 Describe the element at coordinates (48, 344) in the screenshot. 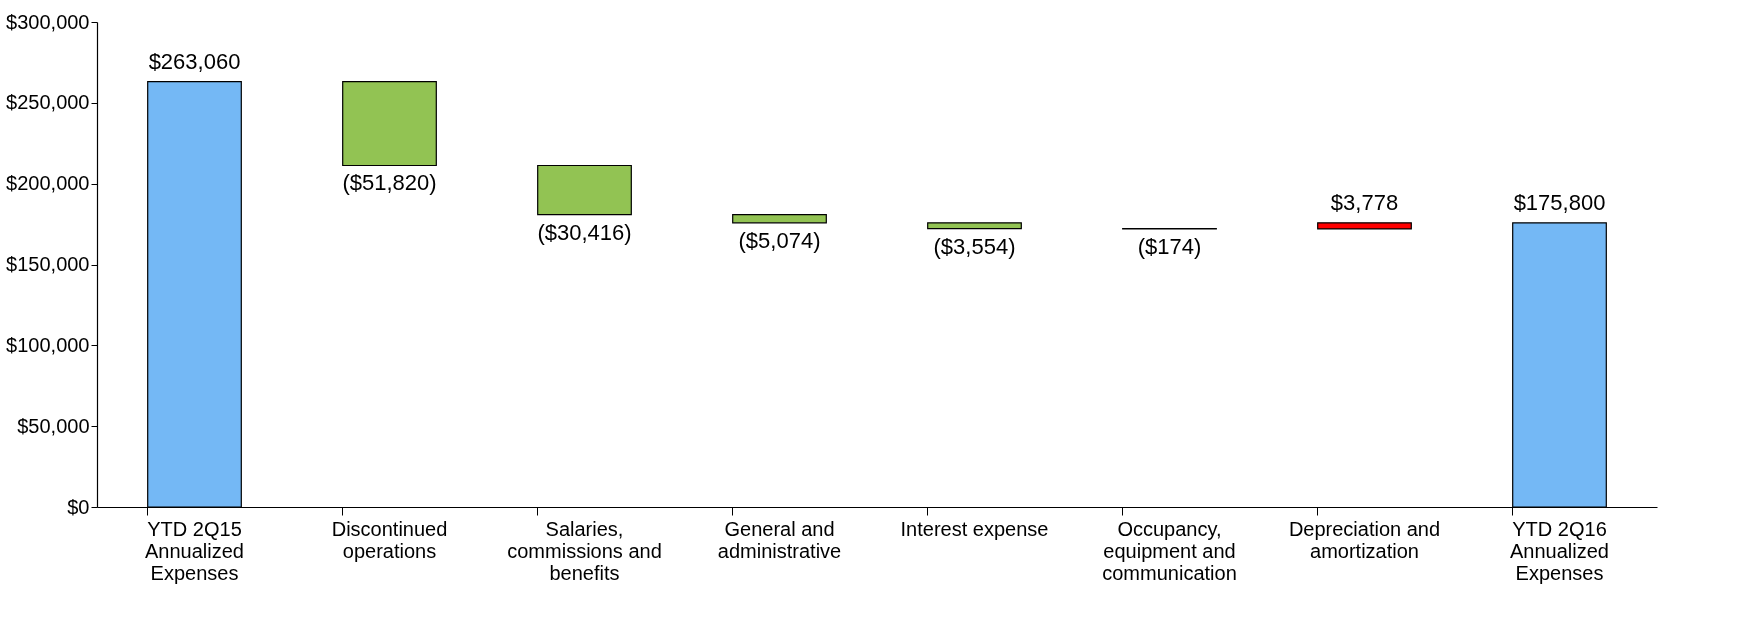

I see `y-tick-label: $100,000` at that location.